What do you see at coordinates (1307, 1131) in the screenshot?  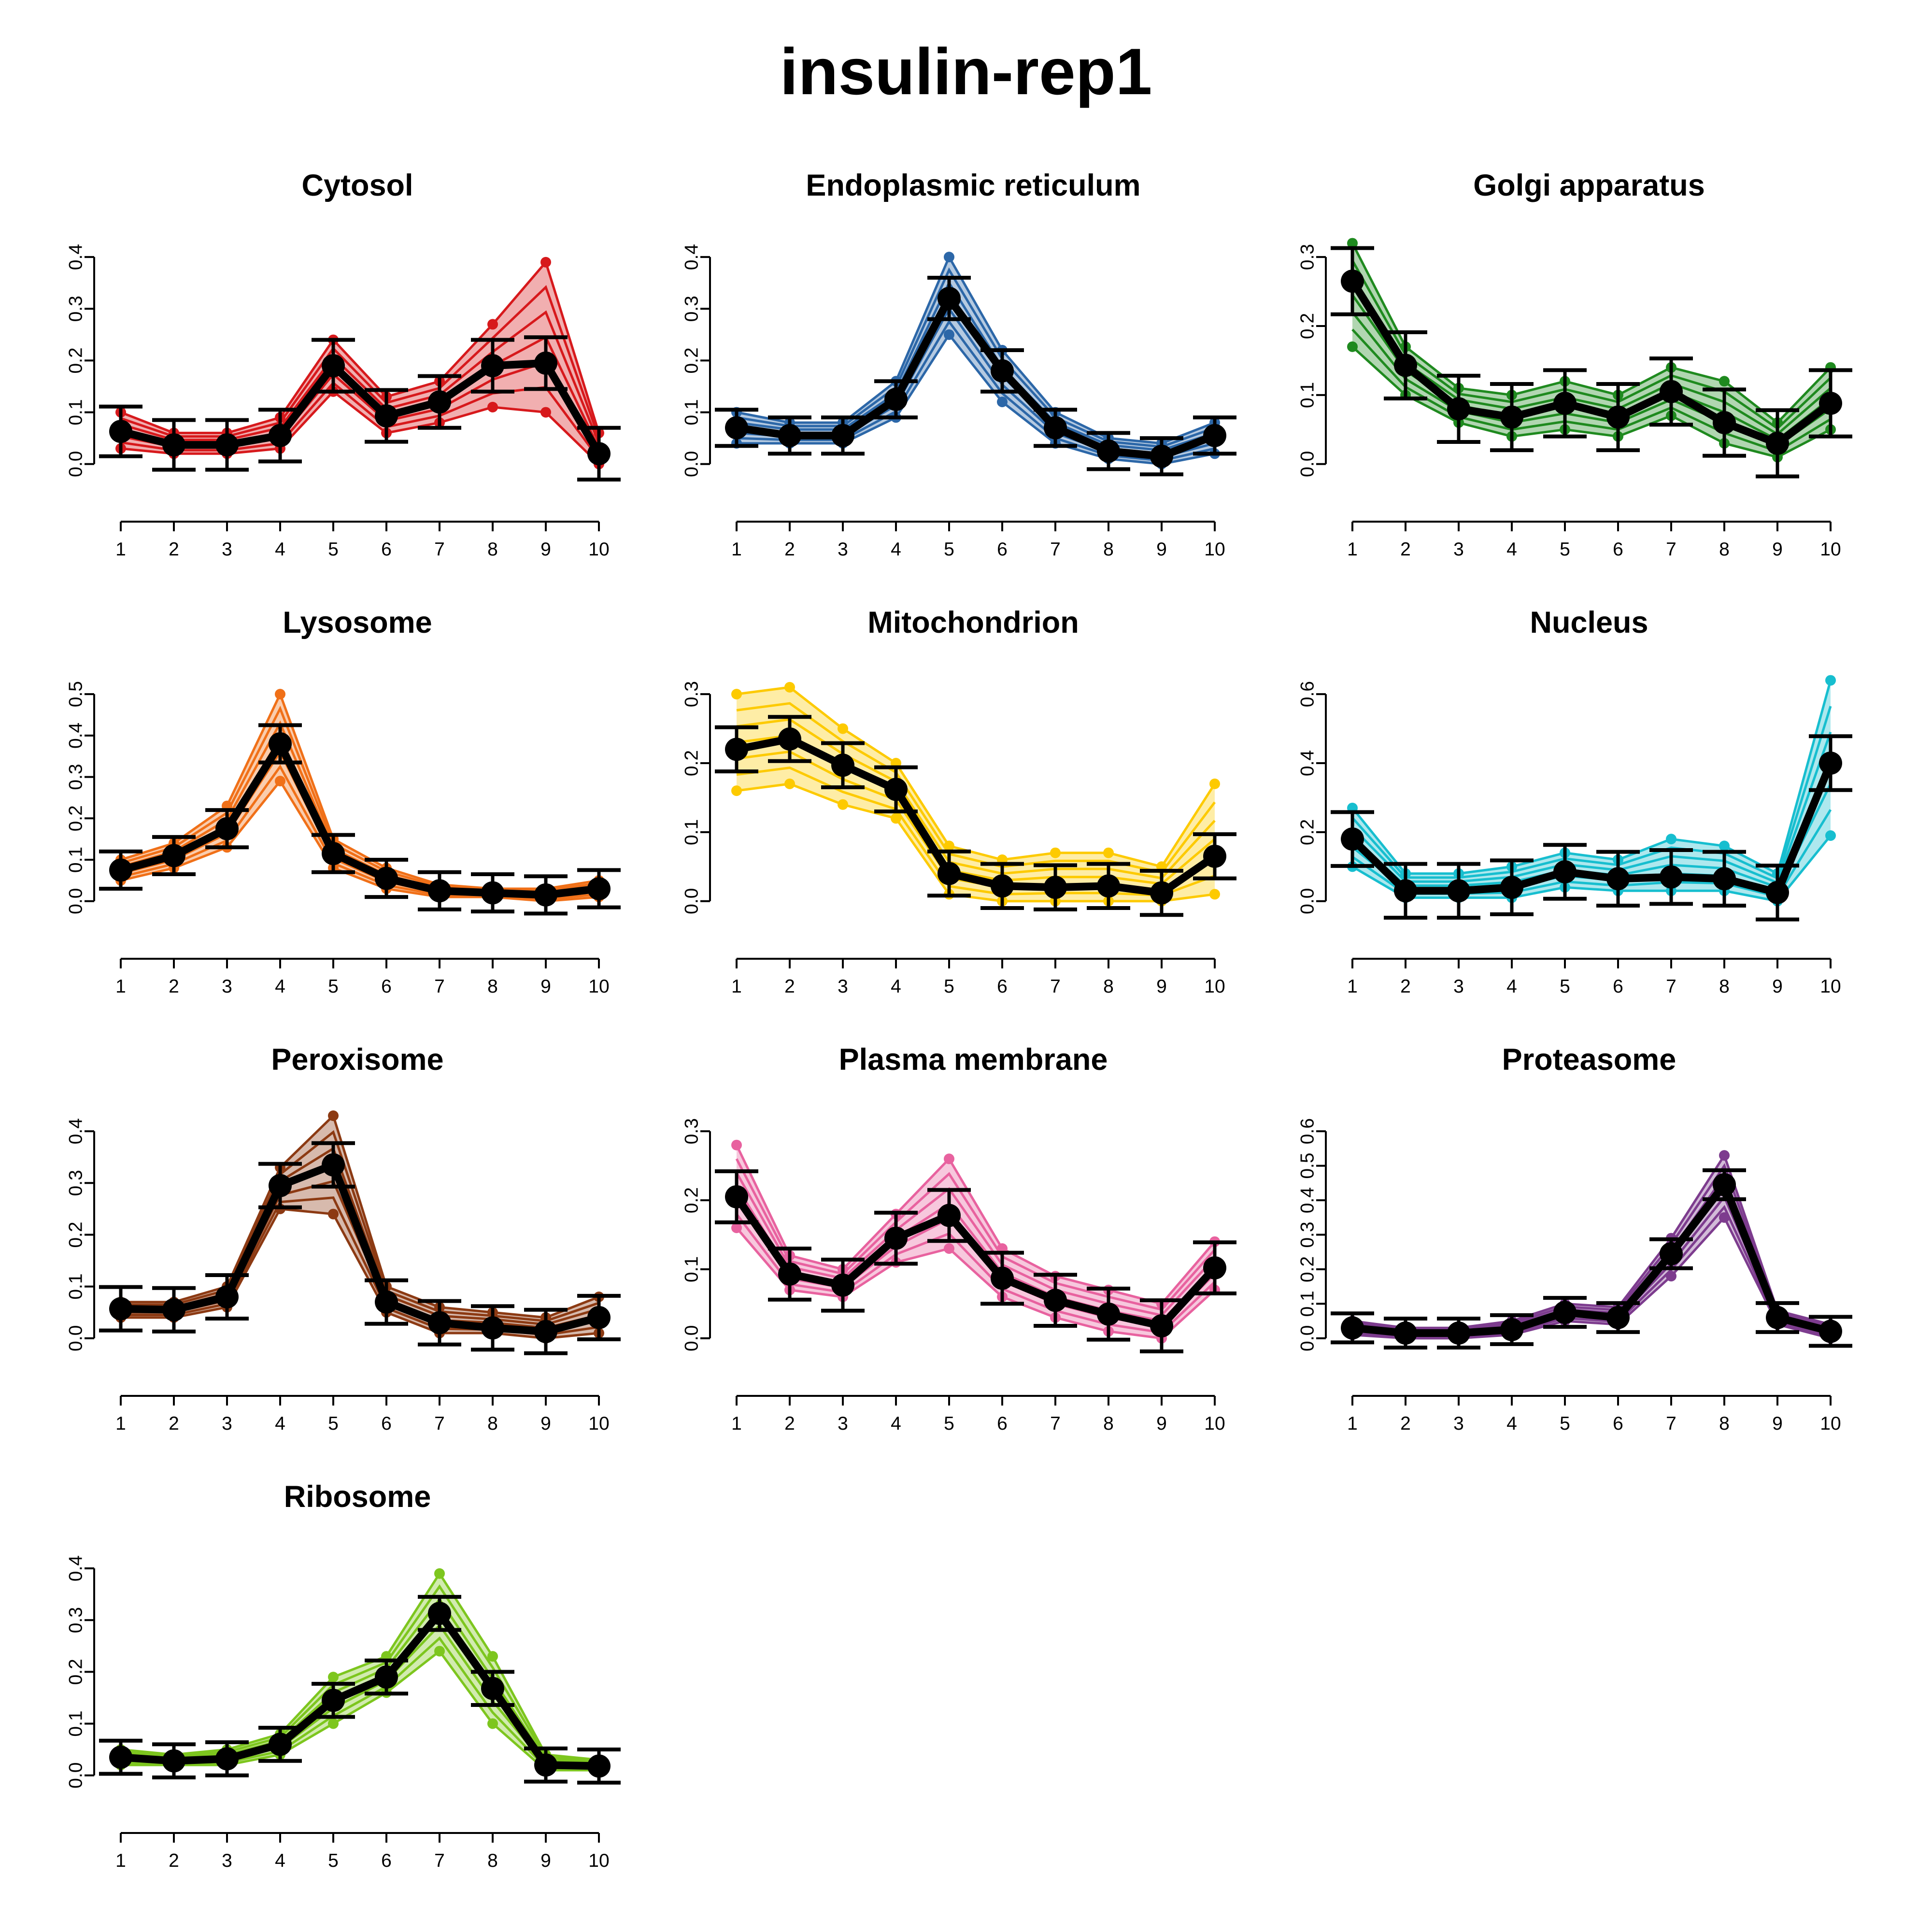 I see `y-tick-label: 0.6` at bounding box center [1307, 1131].